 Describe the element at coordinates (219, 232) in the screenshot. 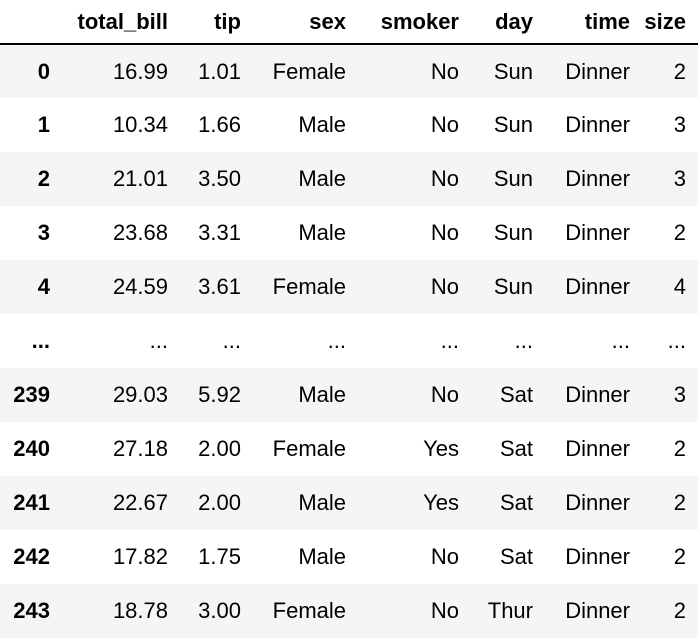

I see `cell-tip: 3.31` at that location.